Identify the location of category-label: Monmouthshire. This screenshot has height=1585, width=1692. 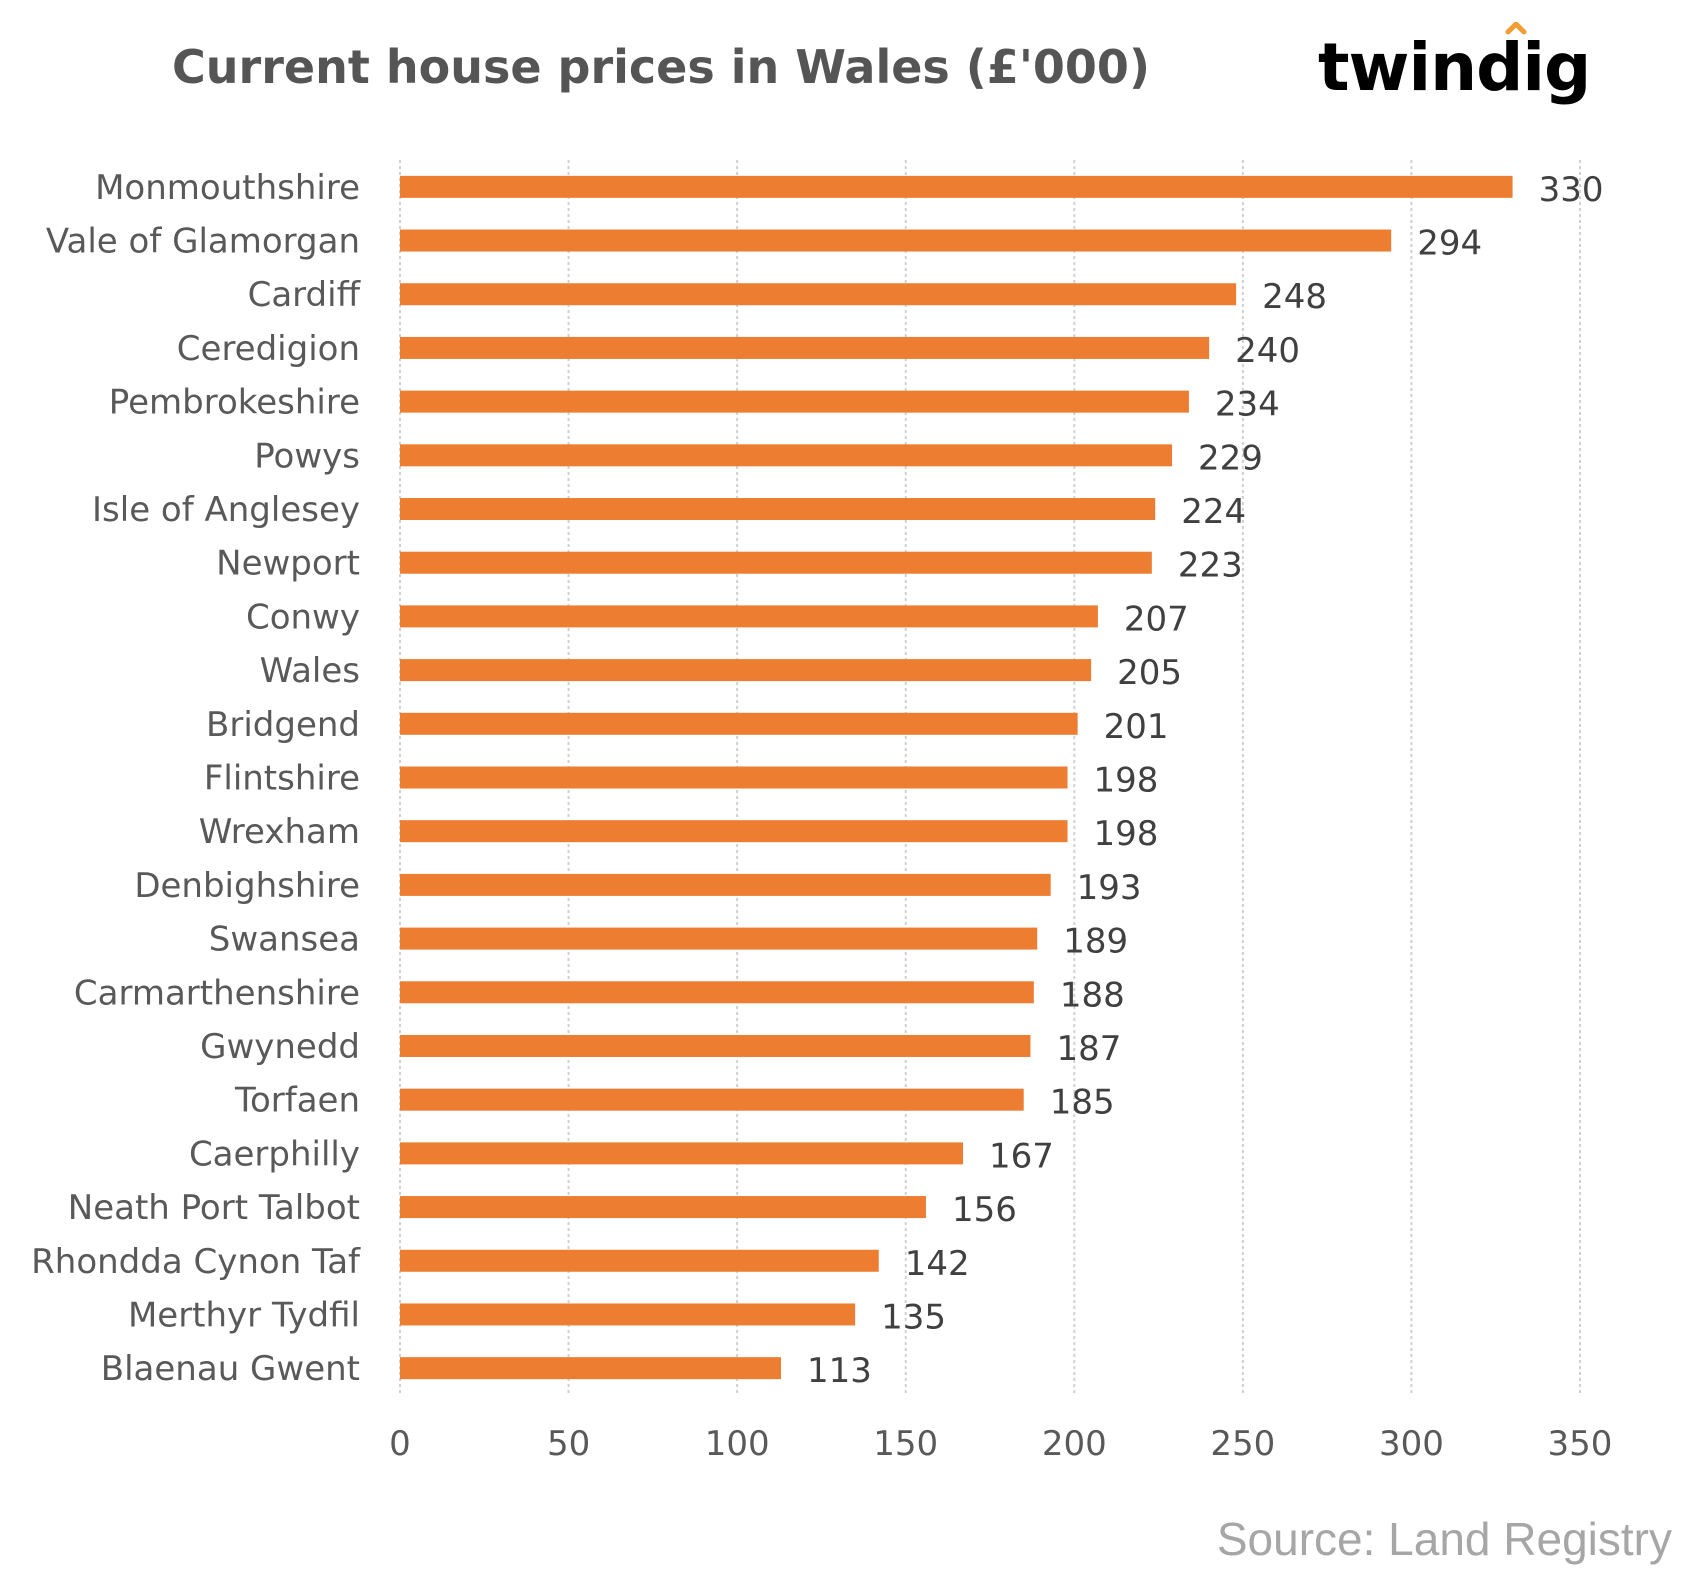
(227, 188).